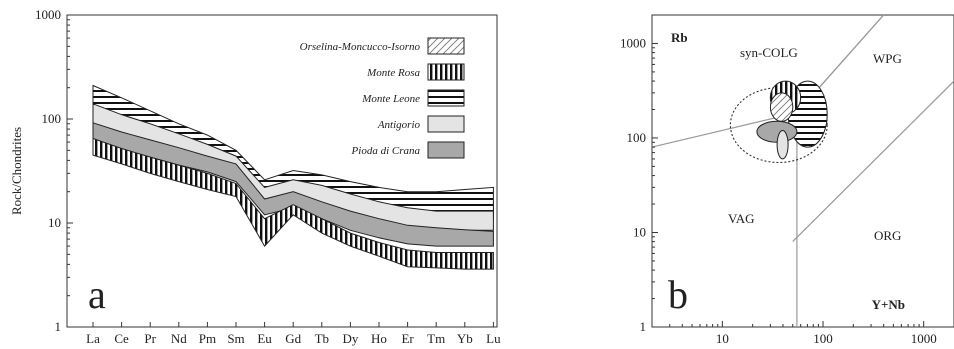  Describe the element at coordinates (97, 294) in the screenshot. I see `panel-label-a: a` at that location.